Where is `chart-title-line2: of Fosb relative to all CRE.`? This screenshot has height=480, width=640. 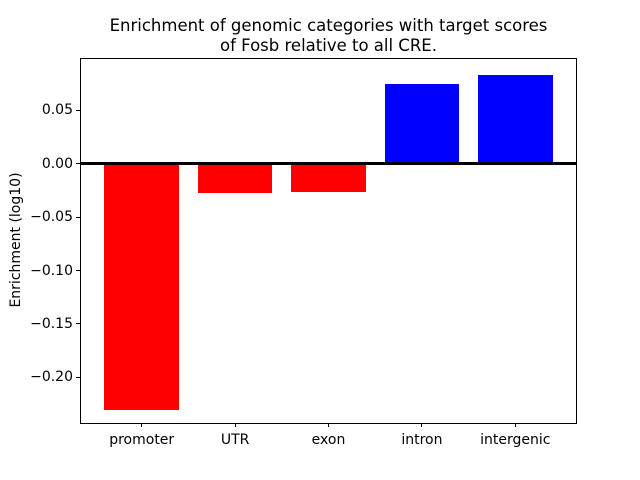 chart-title-line2: of Fosb relative to all CRE. is located at coordinates (328, 45).